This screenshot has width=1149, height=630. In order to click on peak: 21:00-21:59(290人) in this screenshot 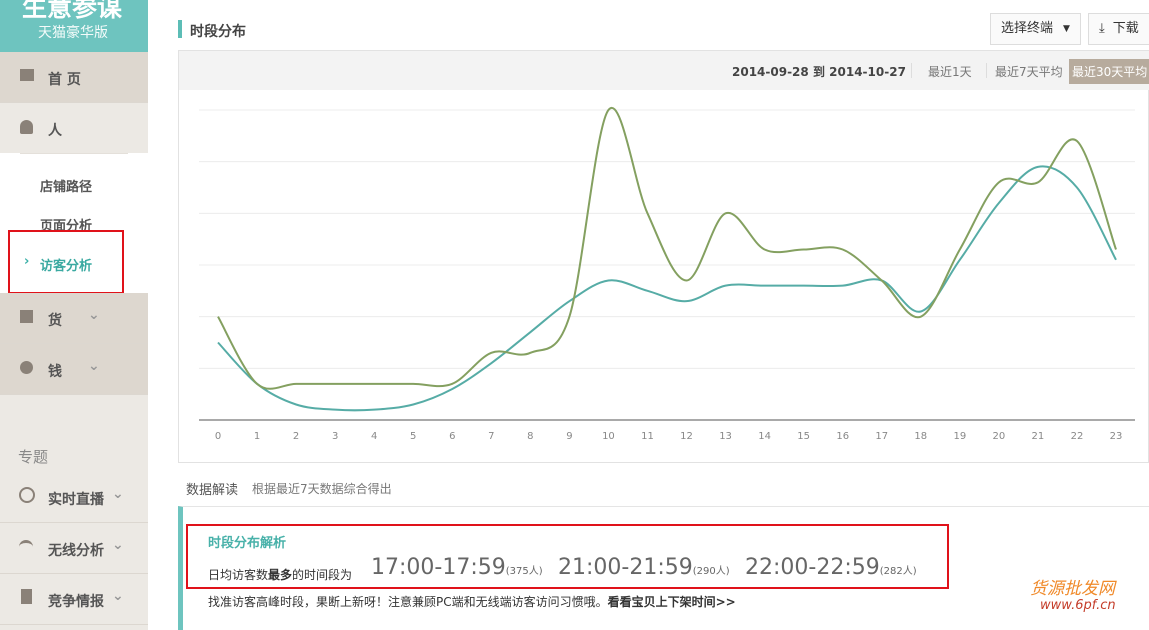, I will do `click(644, 567)`.